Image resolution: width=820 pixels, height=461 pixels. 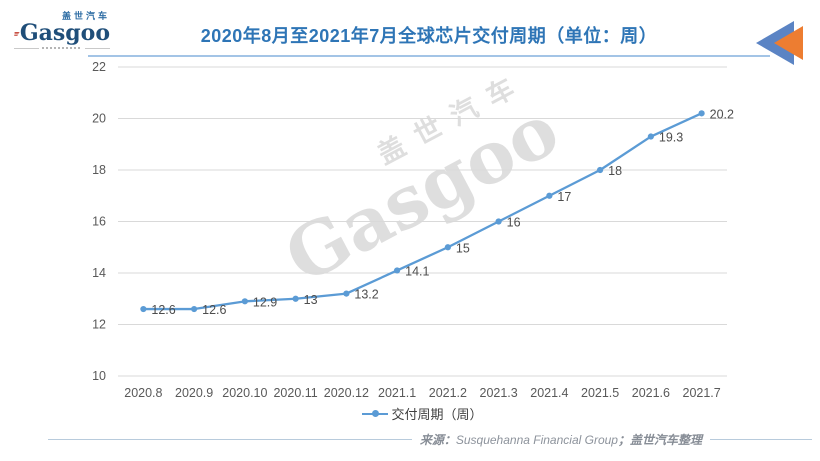 I want to click on svg-text: 15, so click(x=463, y=248).